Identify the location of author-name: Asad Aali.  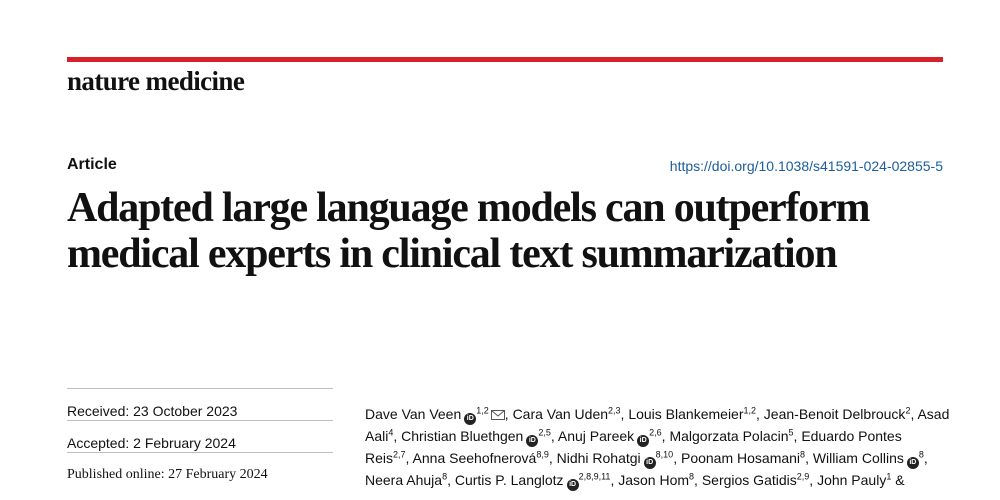
(657, 425).